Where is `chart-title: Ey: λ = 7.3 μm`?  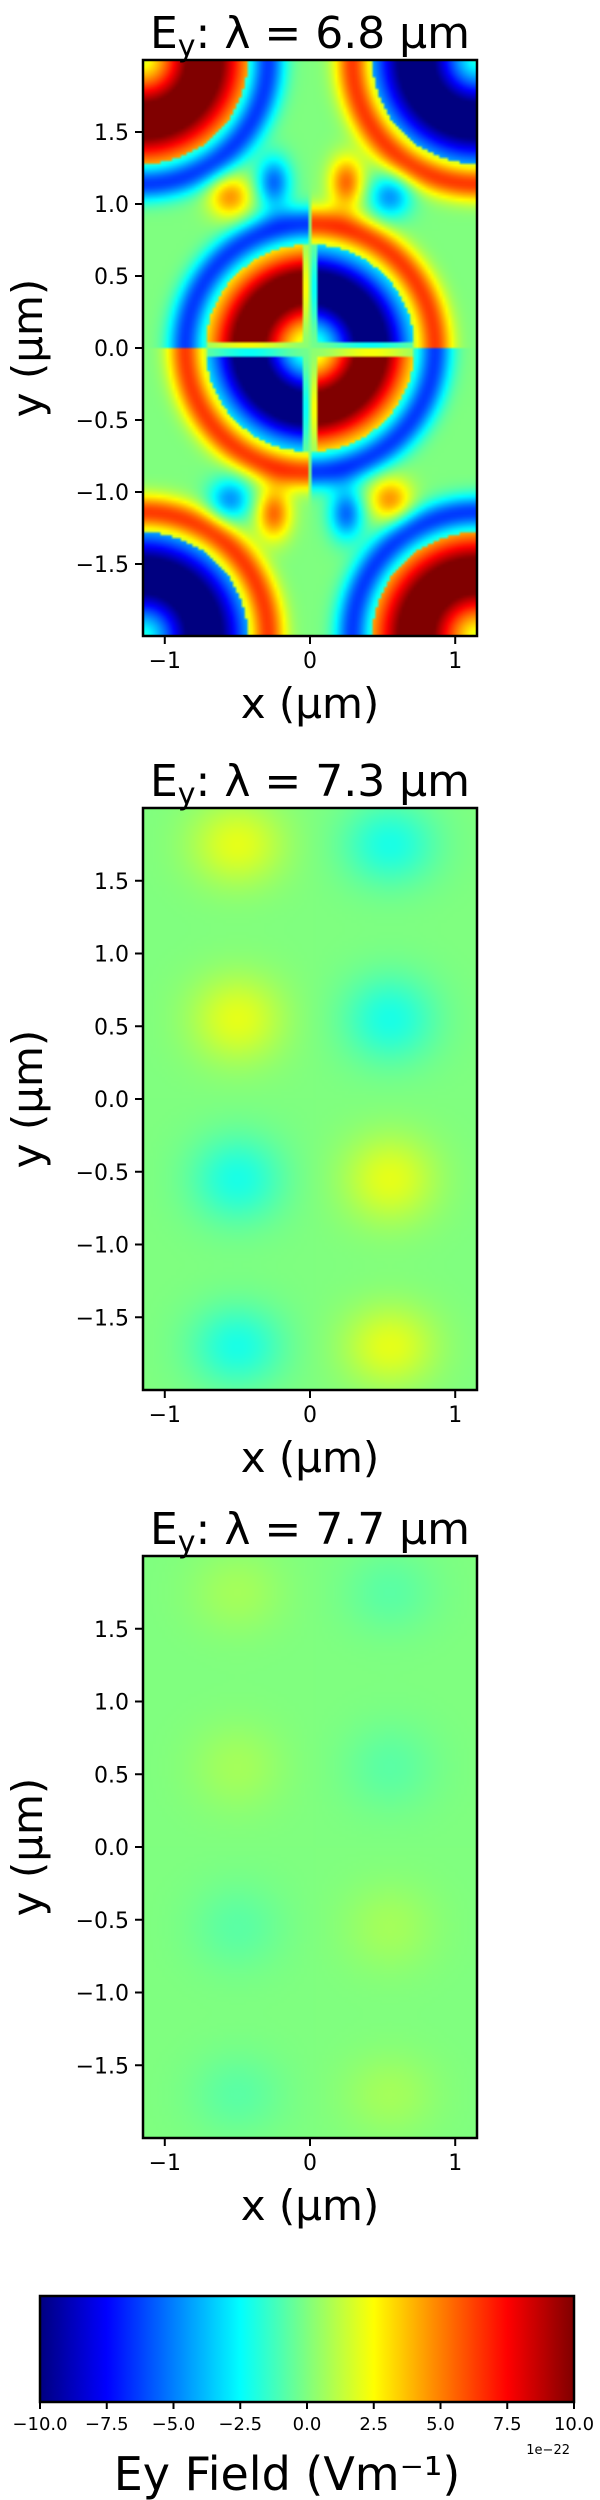 chart-title: Ey: λ = 7.3 μm is located at coordinates (310, 784).